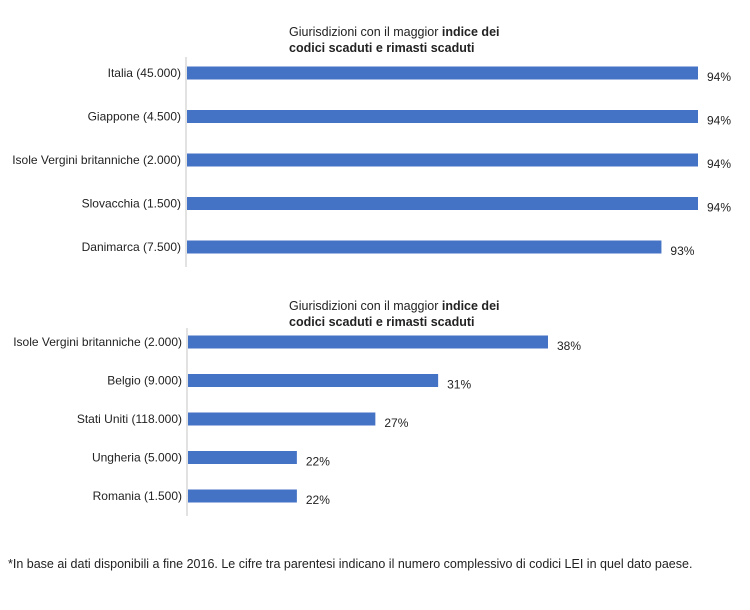 The width and height of the screenshot is (750, 610). I want to click on category-label: Ungheria (5.000), so click(137, 458).